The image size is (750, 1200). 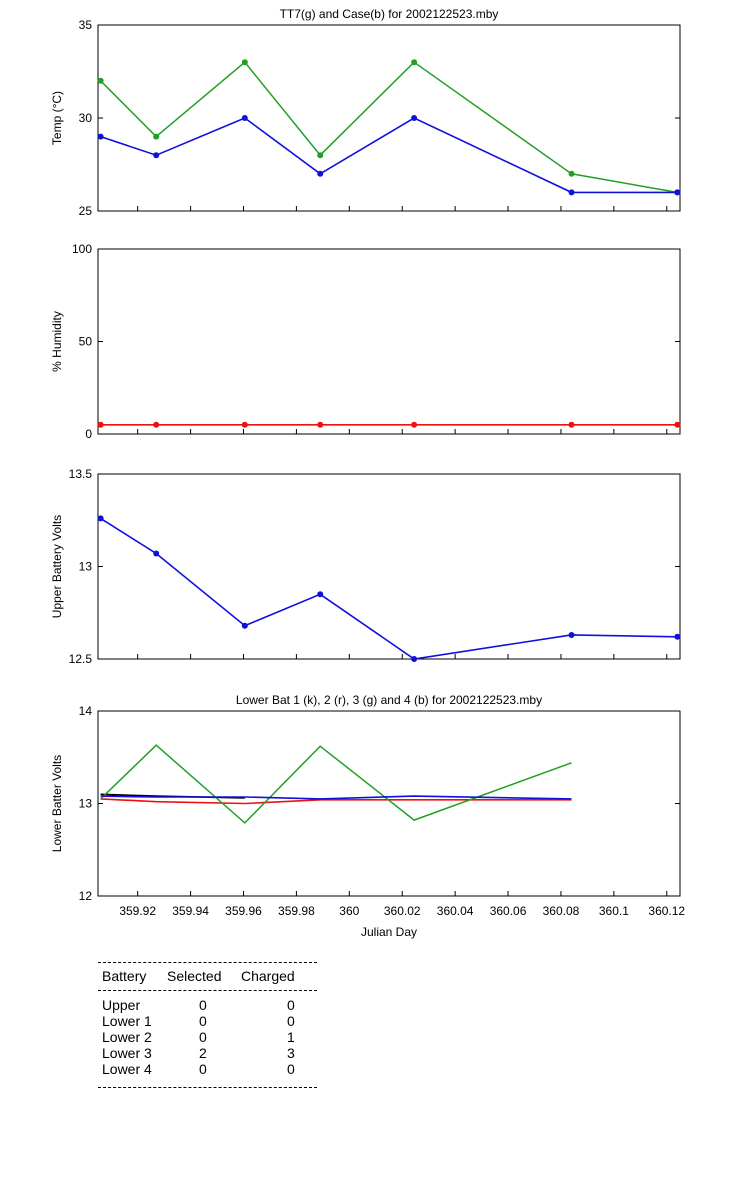 I want to click on battery-name: Upper, so click(x=121, y=1005).